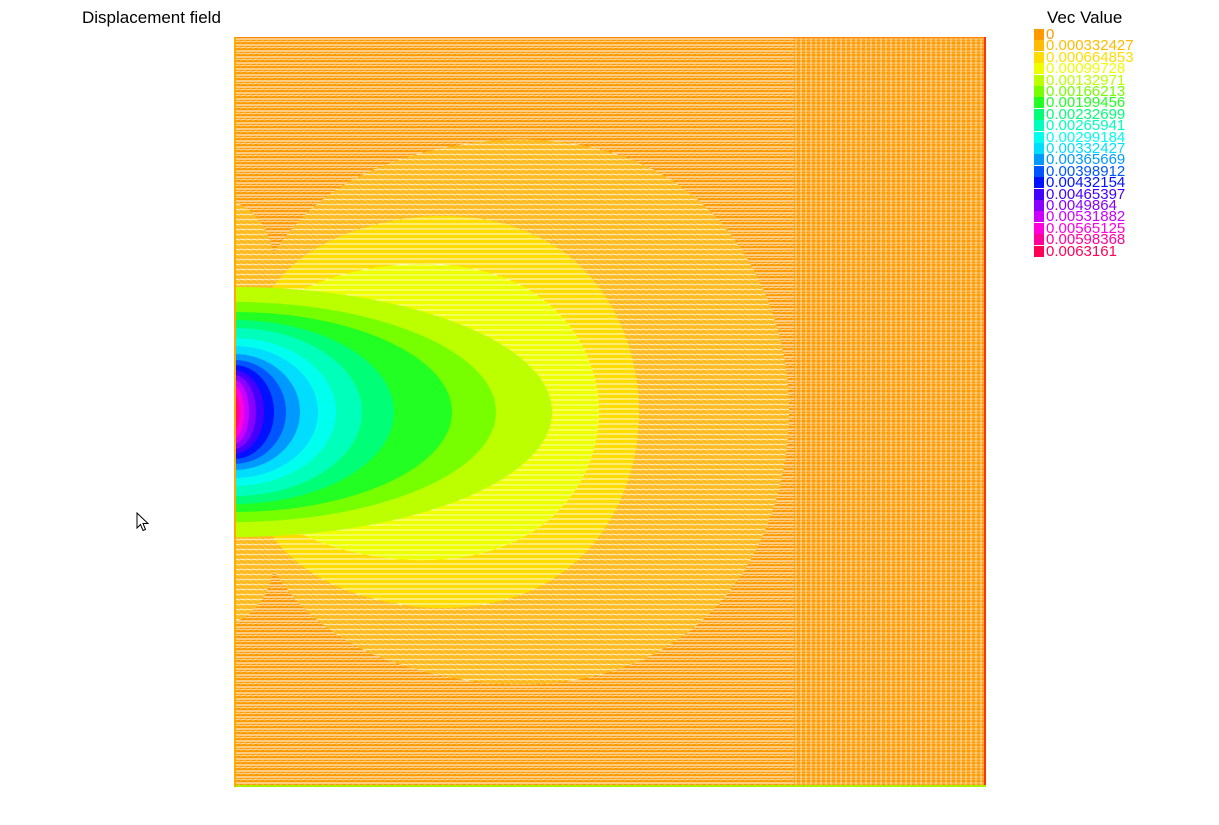 The height and width of the screenshot is (825, 1219). I want to click on legend-entry: 0.00232699, so click(1080, 114).